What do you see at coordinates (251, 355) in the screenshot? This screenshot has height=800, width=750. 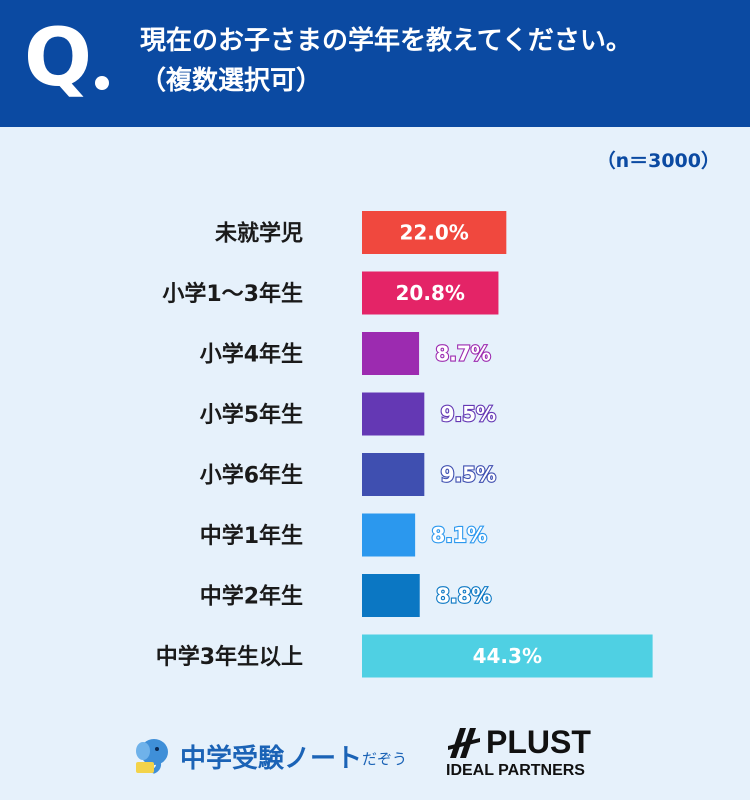 I see `category-label: 小学4年生` at bounding box center [251, 355].